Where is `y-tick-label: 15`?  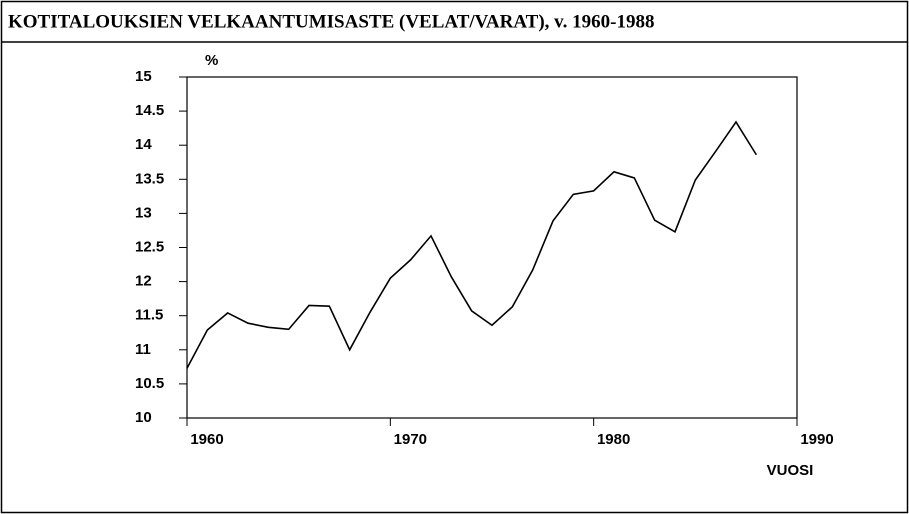 y-tick-label: 15 is located at coordinates (143, 76).